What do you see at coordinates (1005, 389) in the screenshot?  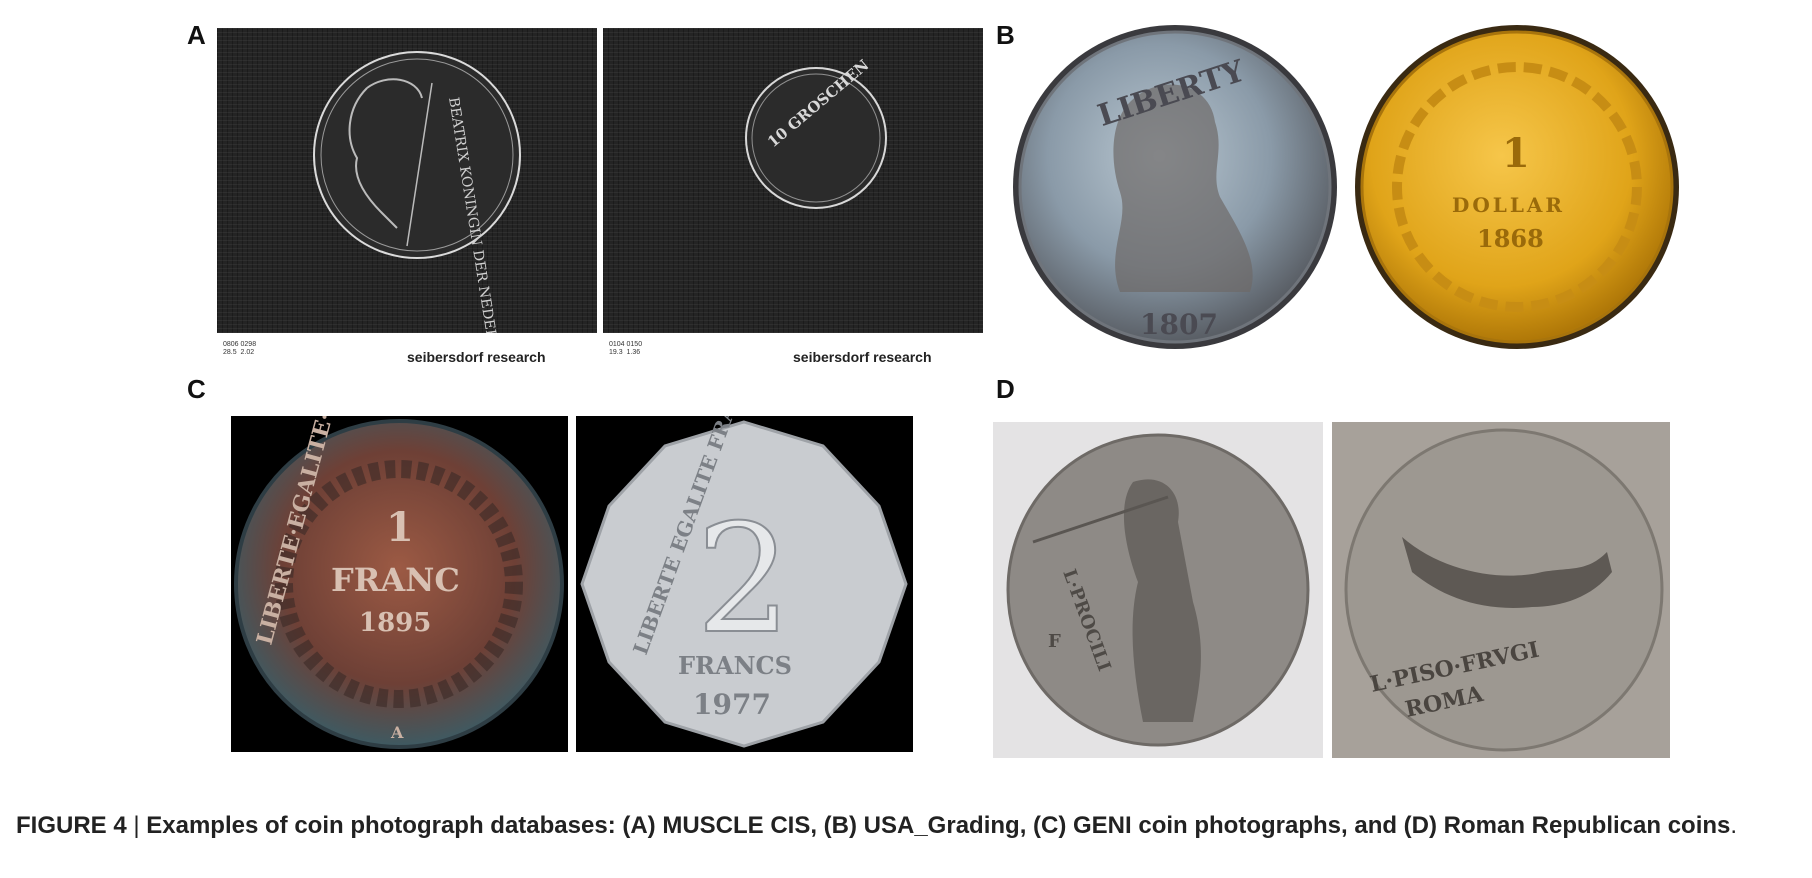 I see `panel-label-d: D` at bounding box center [1005, 389].